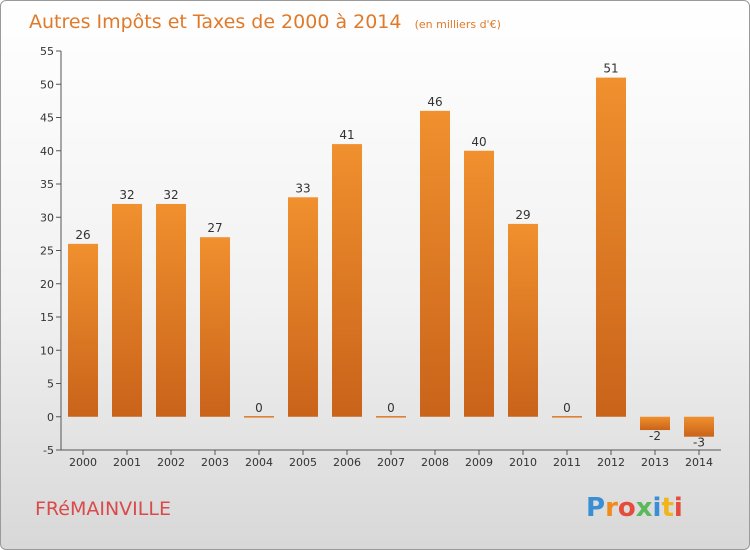  What do you see at coordinates (83, 462) in the screenshot?
I see `x-tick-label-2000: 2000` at bounding box center [83, 462].